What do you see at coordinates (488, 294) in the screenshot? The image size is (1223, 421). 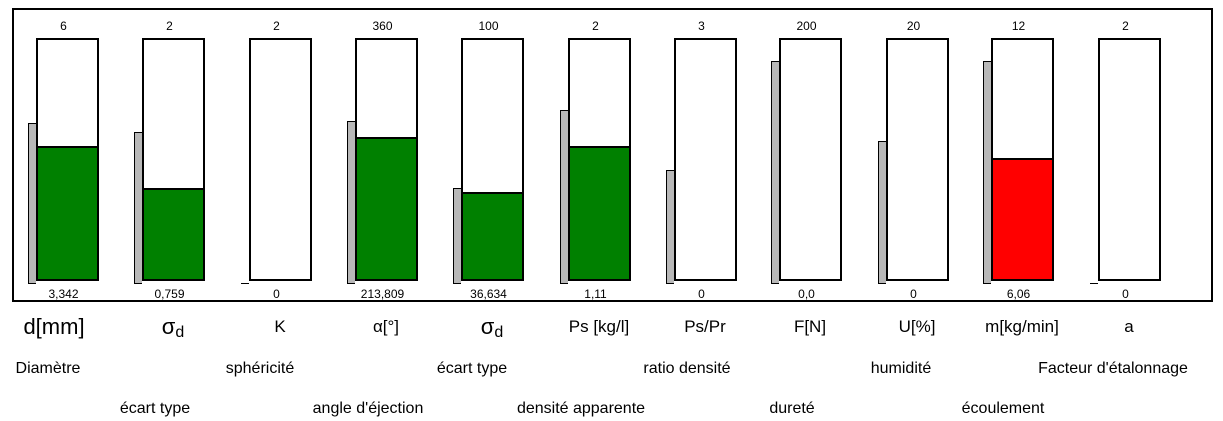 I see `gauge-current-value: 36,634` at bounding box center [488, 294].